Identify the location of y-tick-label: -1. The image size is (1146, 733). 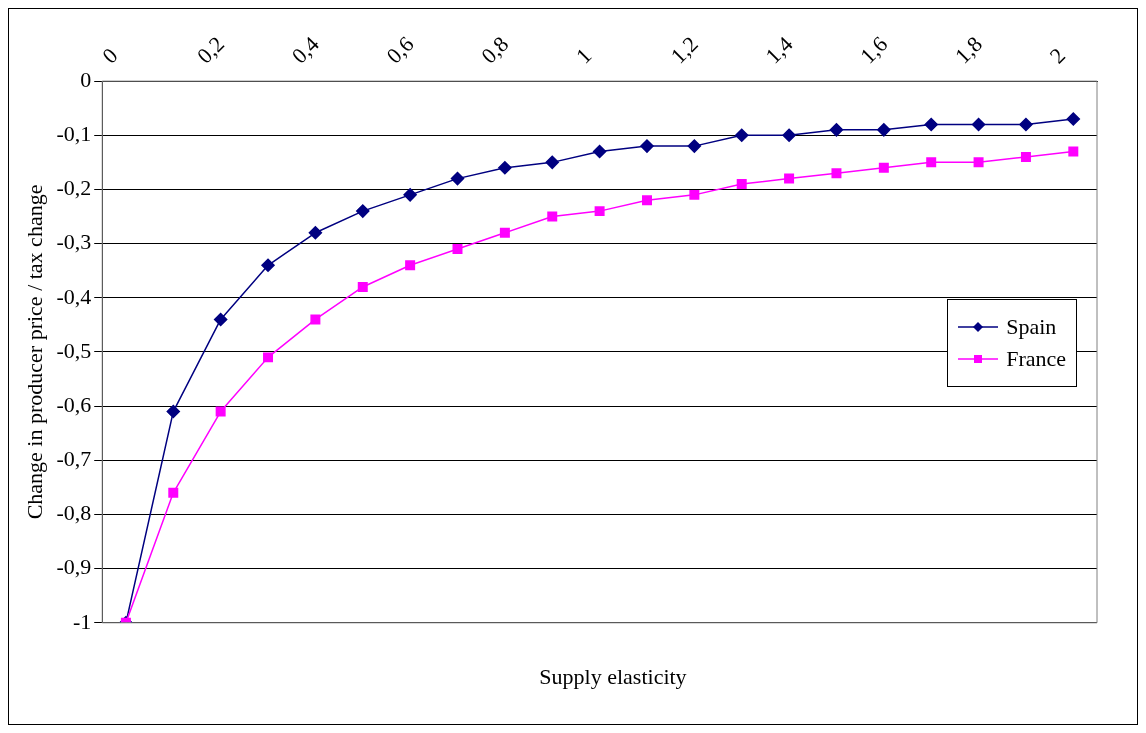
(82, 621).